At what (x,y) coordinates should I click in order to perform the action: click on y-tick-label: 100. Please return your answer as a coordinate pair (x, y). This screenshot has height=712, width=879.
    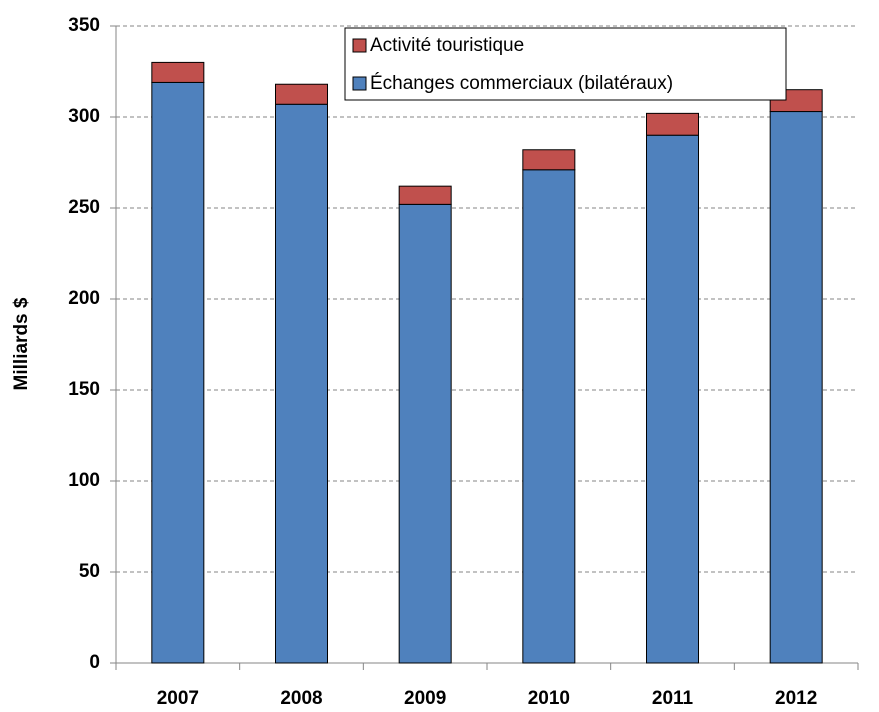
    Looking at the image, I should click on (84, 480).